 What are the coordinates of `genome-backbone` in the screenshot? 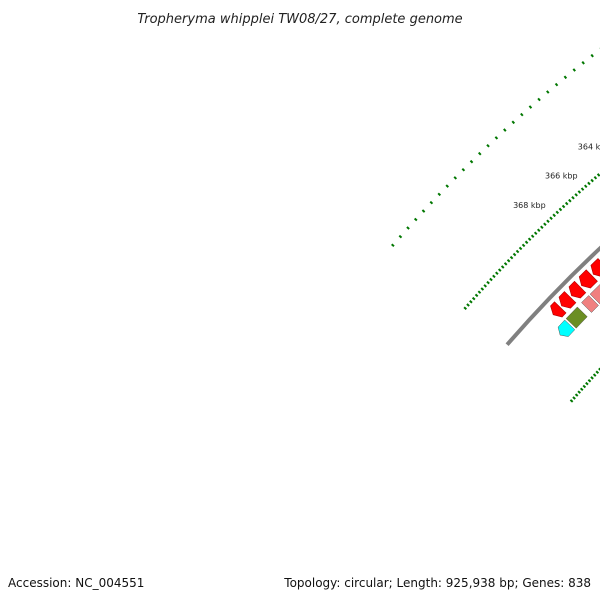 It's located at (552, 296).